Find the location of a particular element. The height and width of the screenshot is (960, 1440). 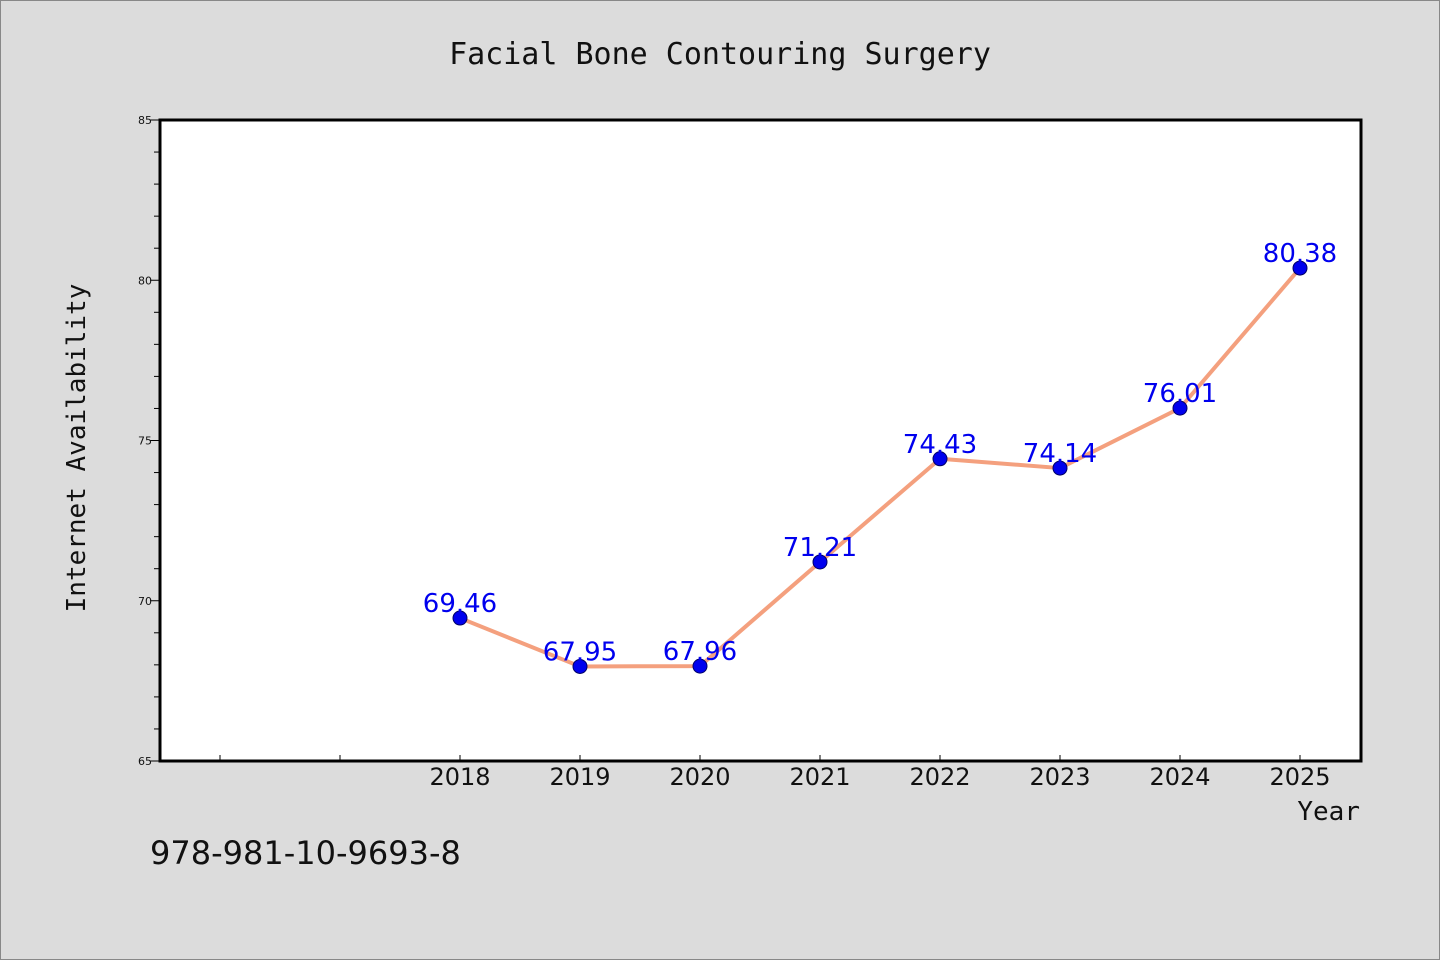

x-tick-label: 2023 is located at coordinates (1059, 777).